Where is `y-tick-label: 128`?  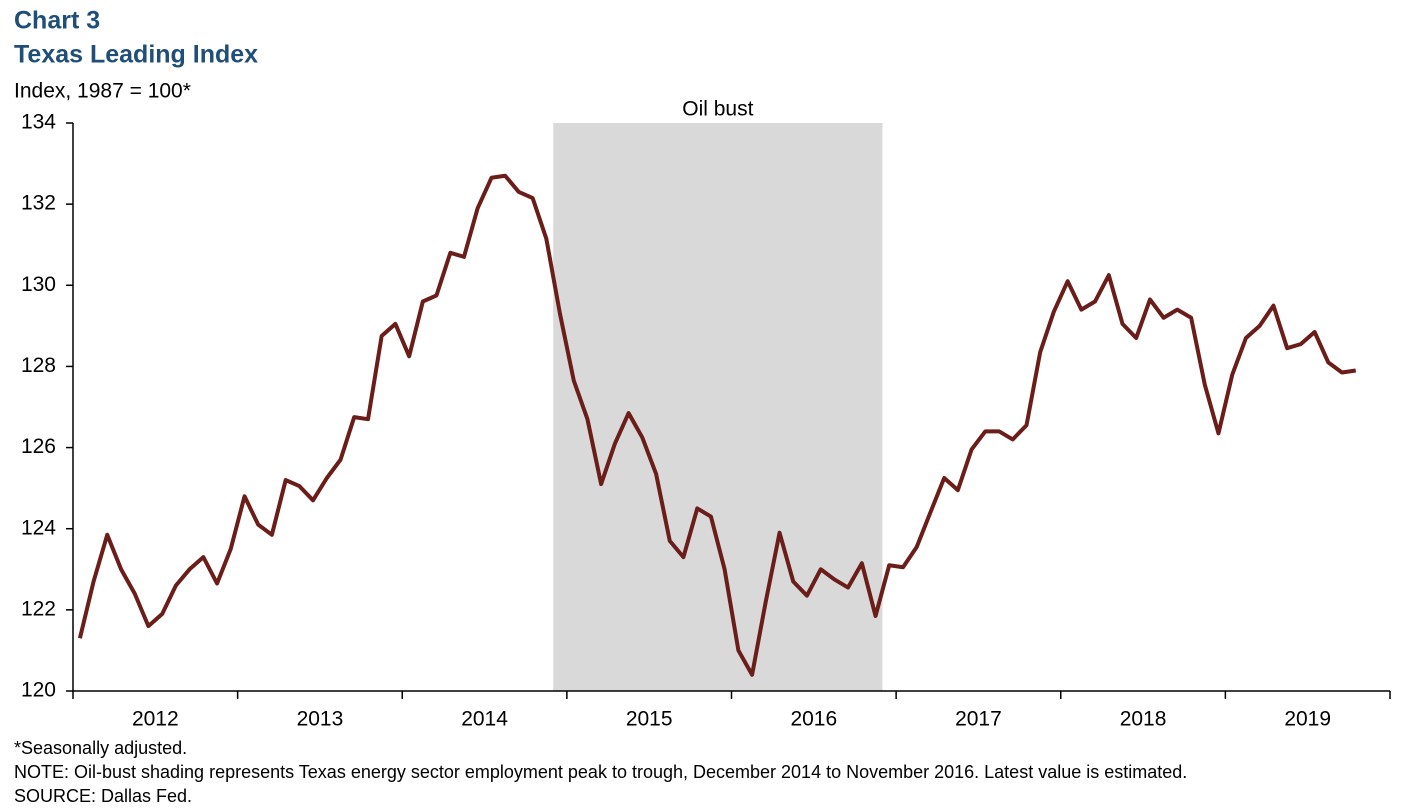
y-tick-label: 128 is located at coordinates (38, 365).